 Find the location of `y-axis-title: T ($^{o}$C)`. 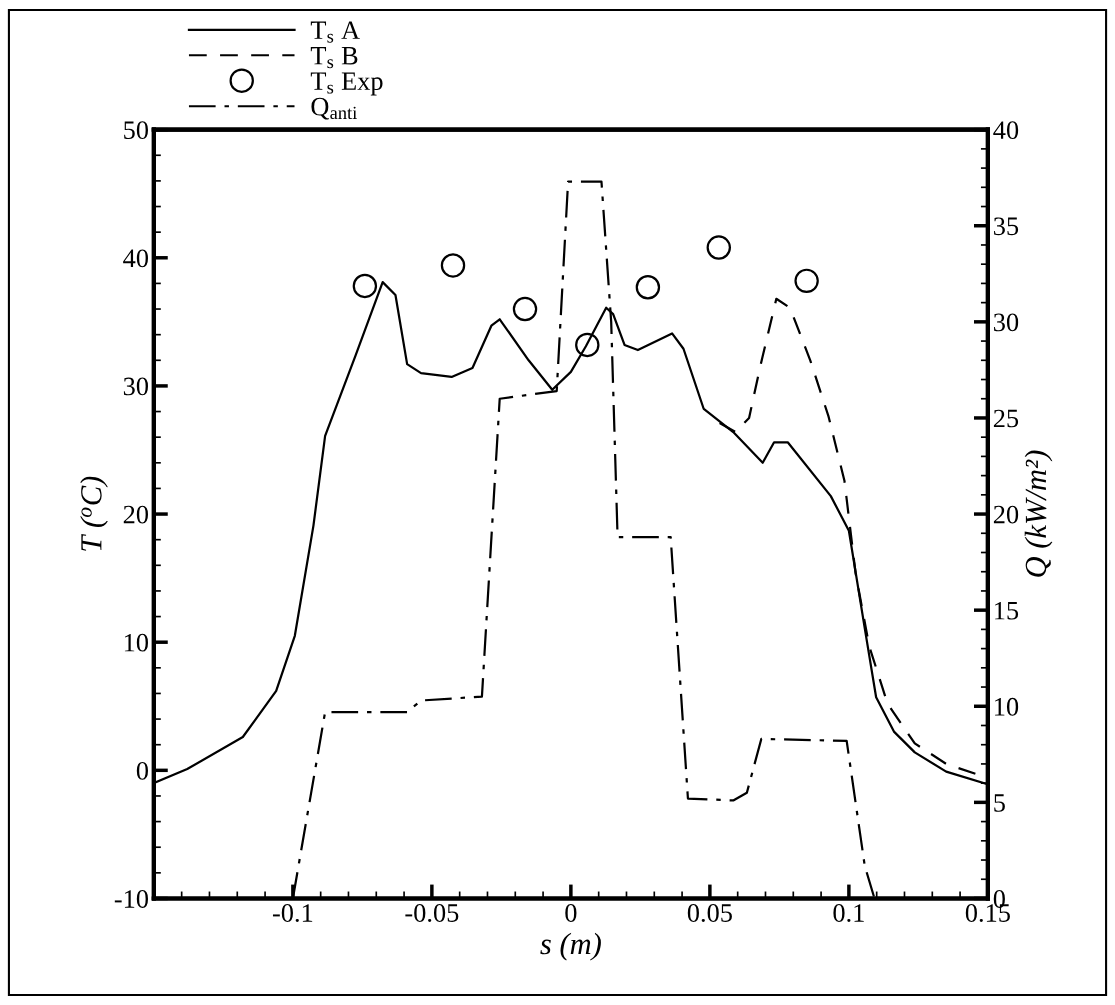

y-axis-title: T ($^{o}$C) is located at coordinates (94, 513).